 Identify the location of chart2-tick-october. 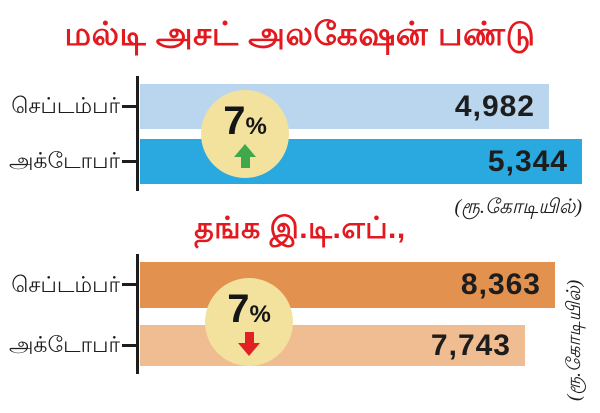
(129, 345).